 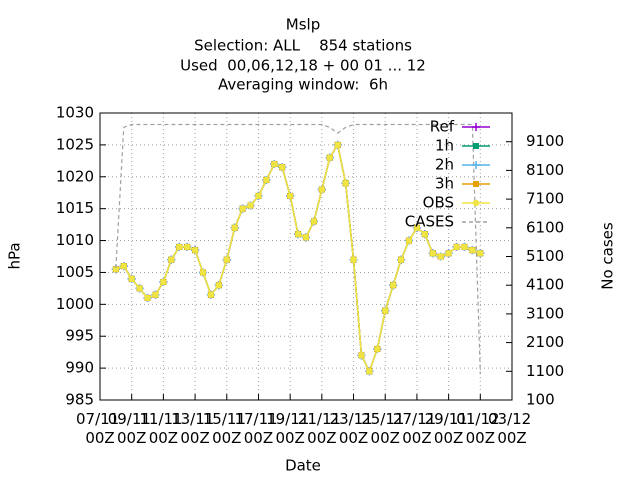 I want to click on y2-tick-label: 4100, so click(x=545, y=285).